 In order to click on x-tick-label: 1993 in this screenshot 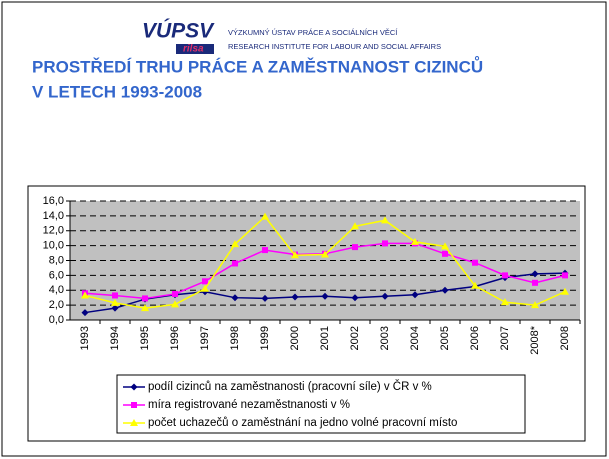, I will do `click(85, 338)`.